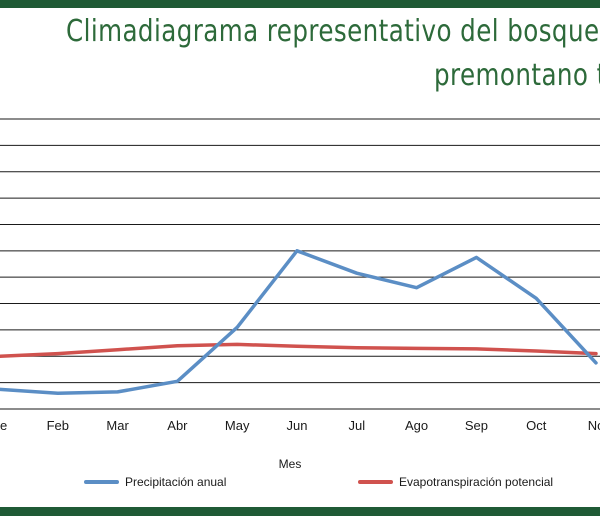 This screenshot has width=600, height=516. What do you see at coordinates (476, 482) in the screenshot?
I see `legend-label-evapotranspiration: Evapotranspiración potencial` at bounding box center [476, 482].